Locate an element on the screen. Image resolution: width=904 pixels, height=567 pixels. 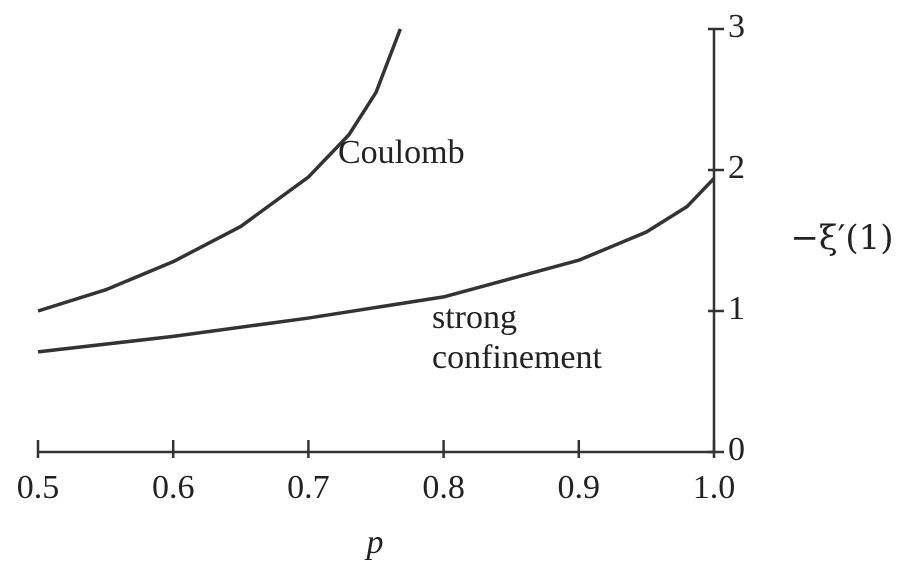
y-tick-label: 3 is located at coordinates (736, 26).